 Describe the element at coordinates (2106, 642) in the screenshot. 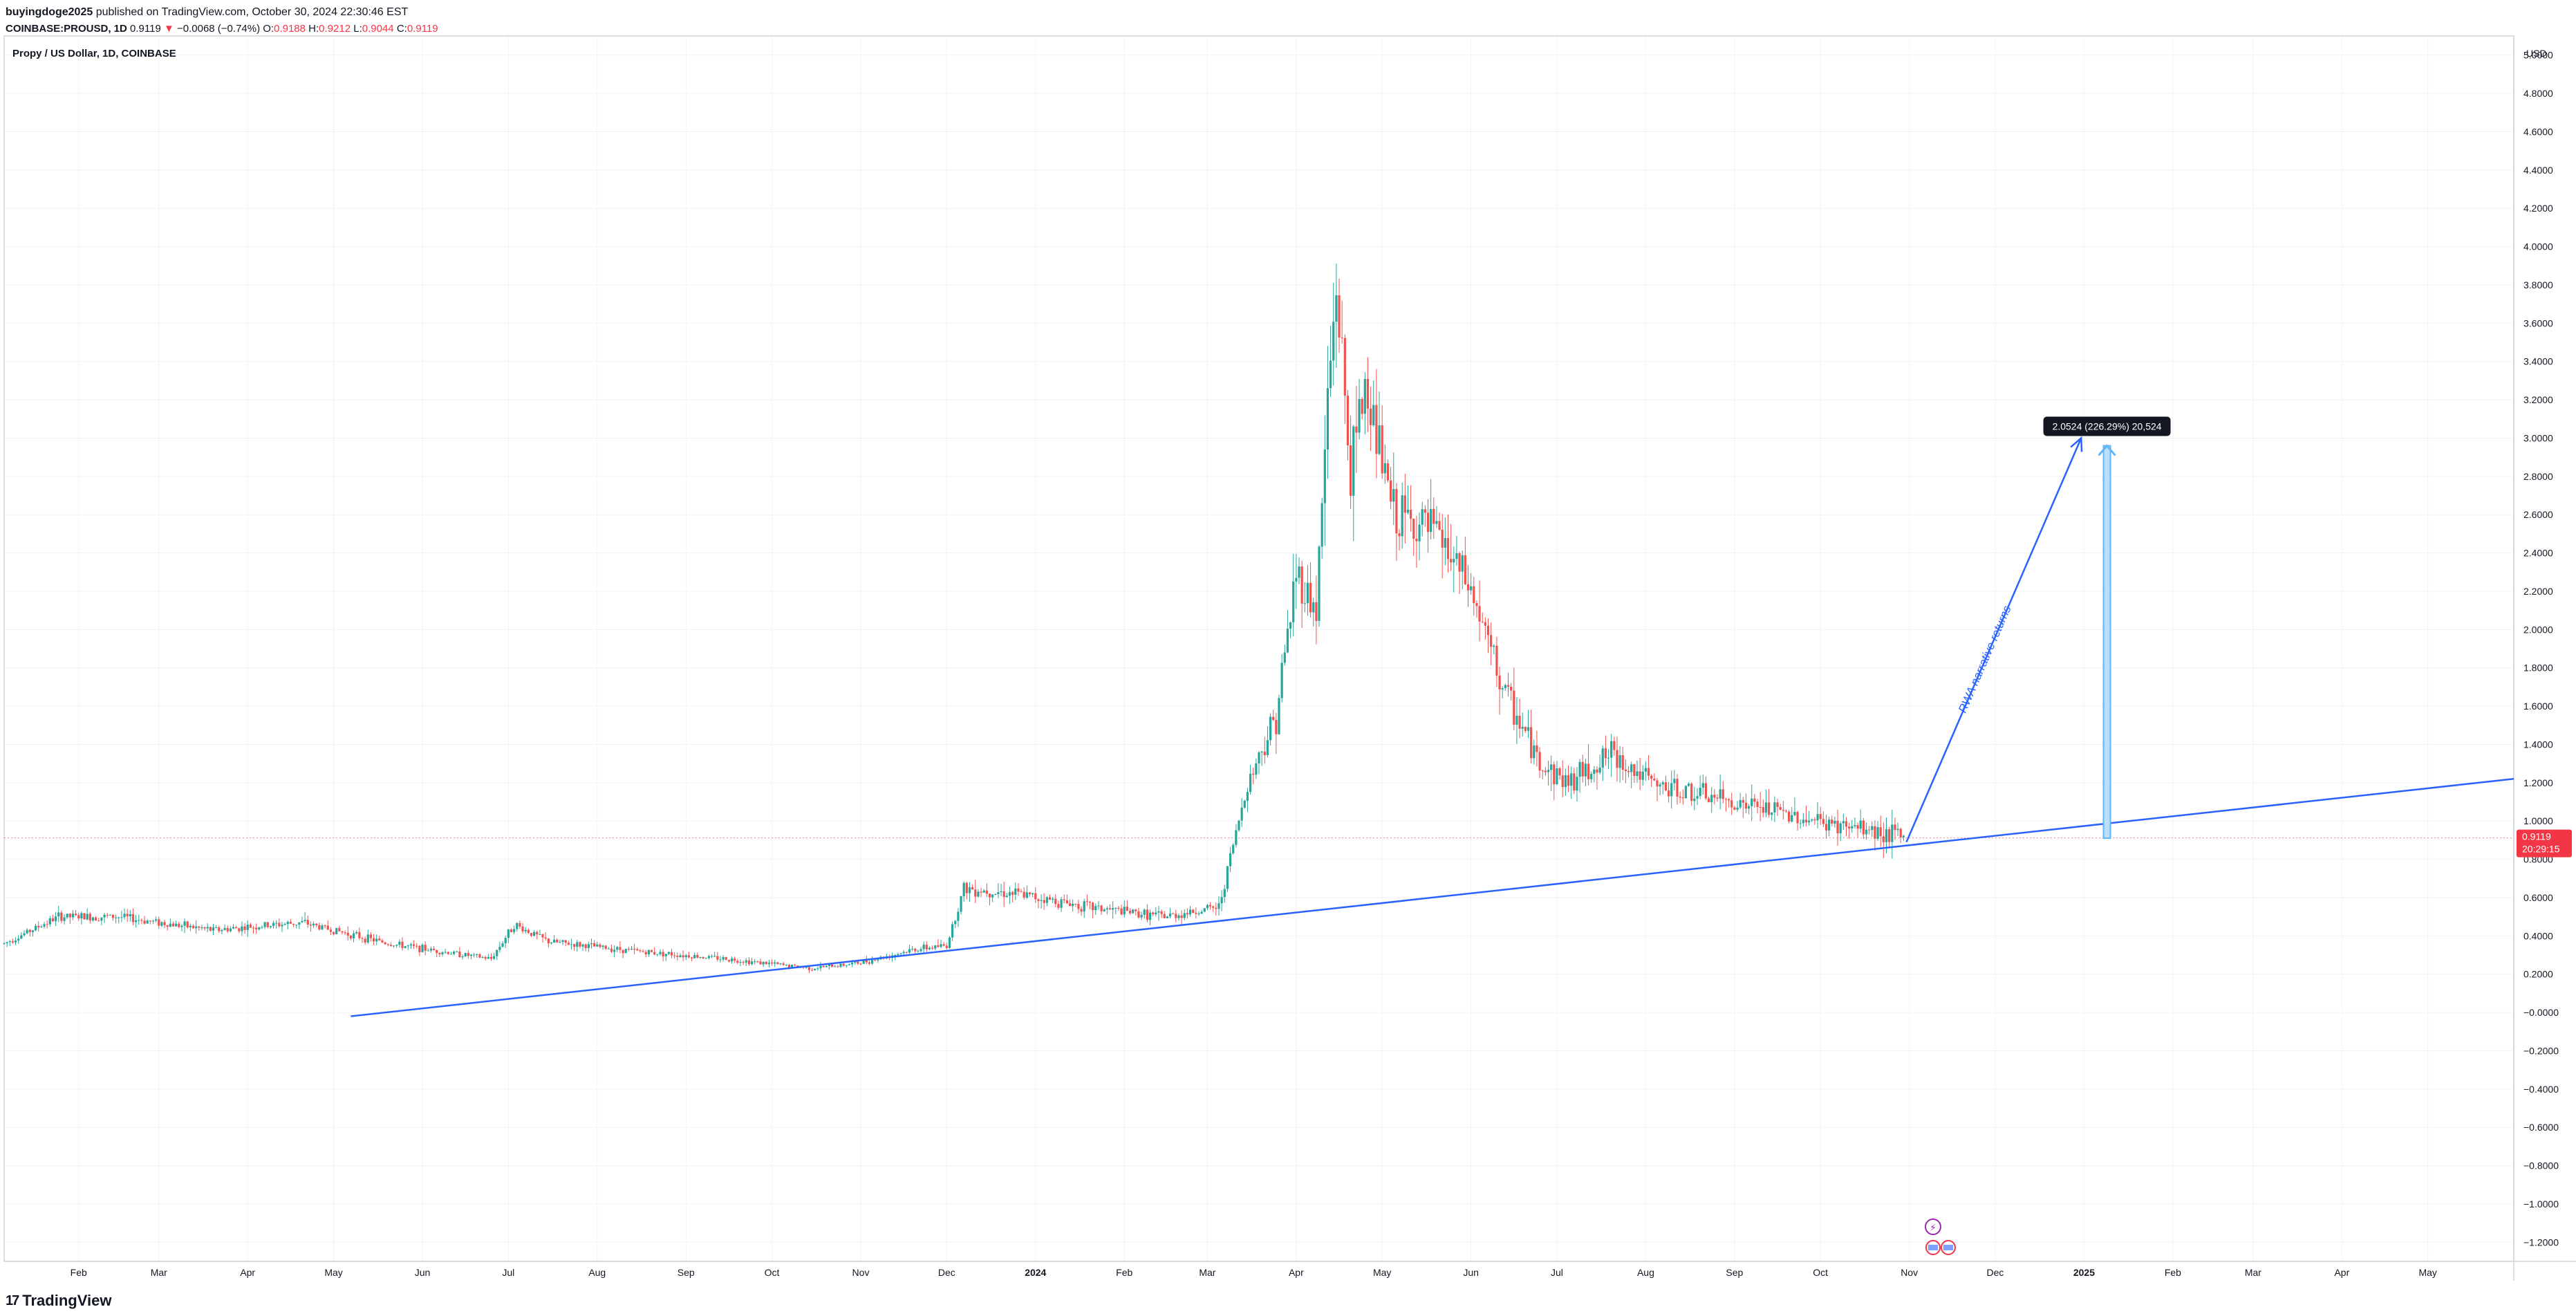

I see `measure-range` at that location.